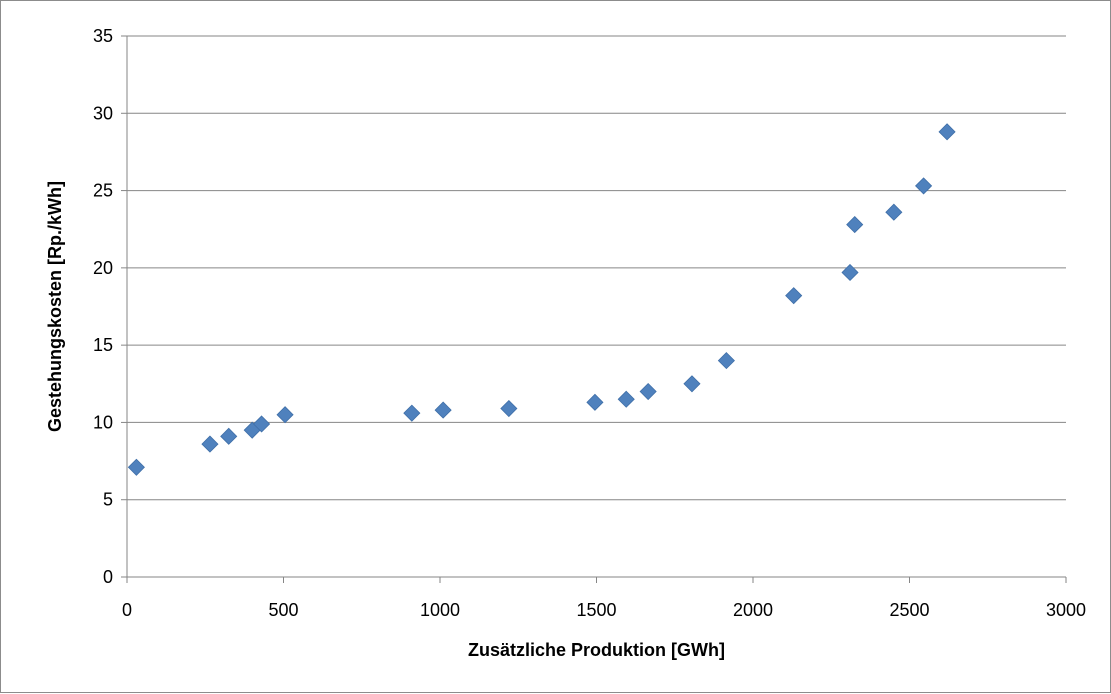 This screenshot has height=694, width=1111. Describe the element at coordinates (440, 610) in the screenshot. I see `x-tick-label: 1000` at that location.